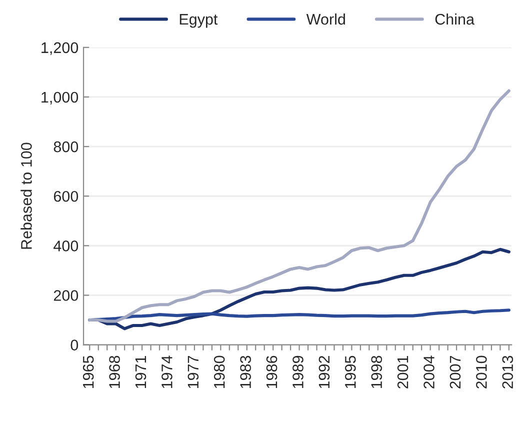  What do you see at coordinates (66, 196) in the screenshot?
I see `y-tick-label: 600` at bounding box center [66, 196].